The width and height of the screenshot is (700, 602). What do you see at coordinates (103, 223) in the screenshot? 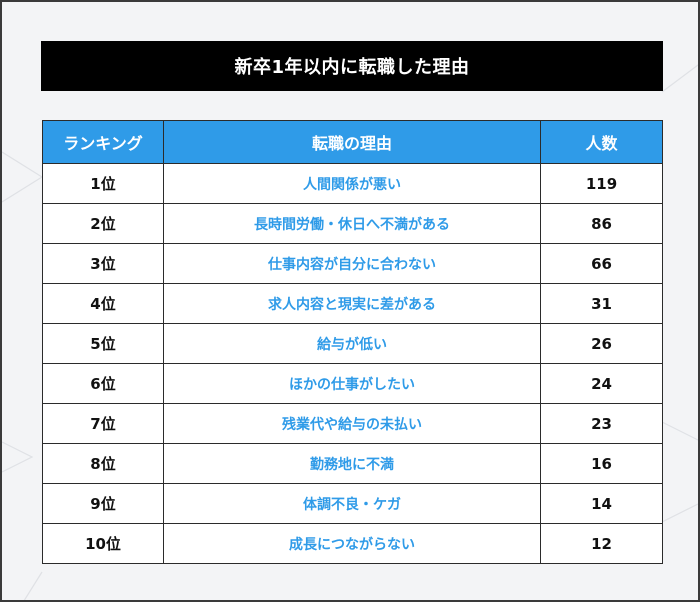
I see `rank-cell: 2位` at bounding box center [103, 223].